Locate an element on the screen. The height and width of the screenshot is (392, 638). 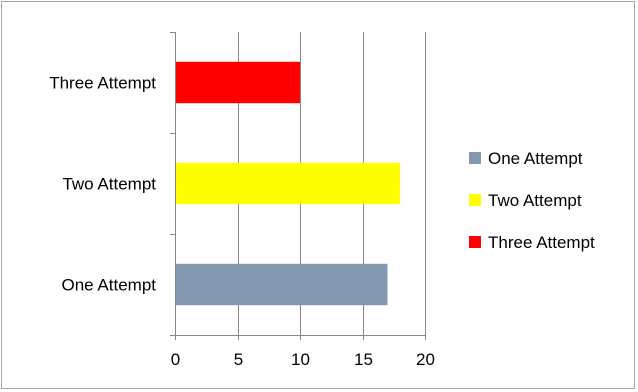
legend-item-three-attempt: Three Attempt is located at coordinates (532, 242).